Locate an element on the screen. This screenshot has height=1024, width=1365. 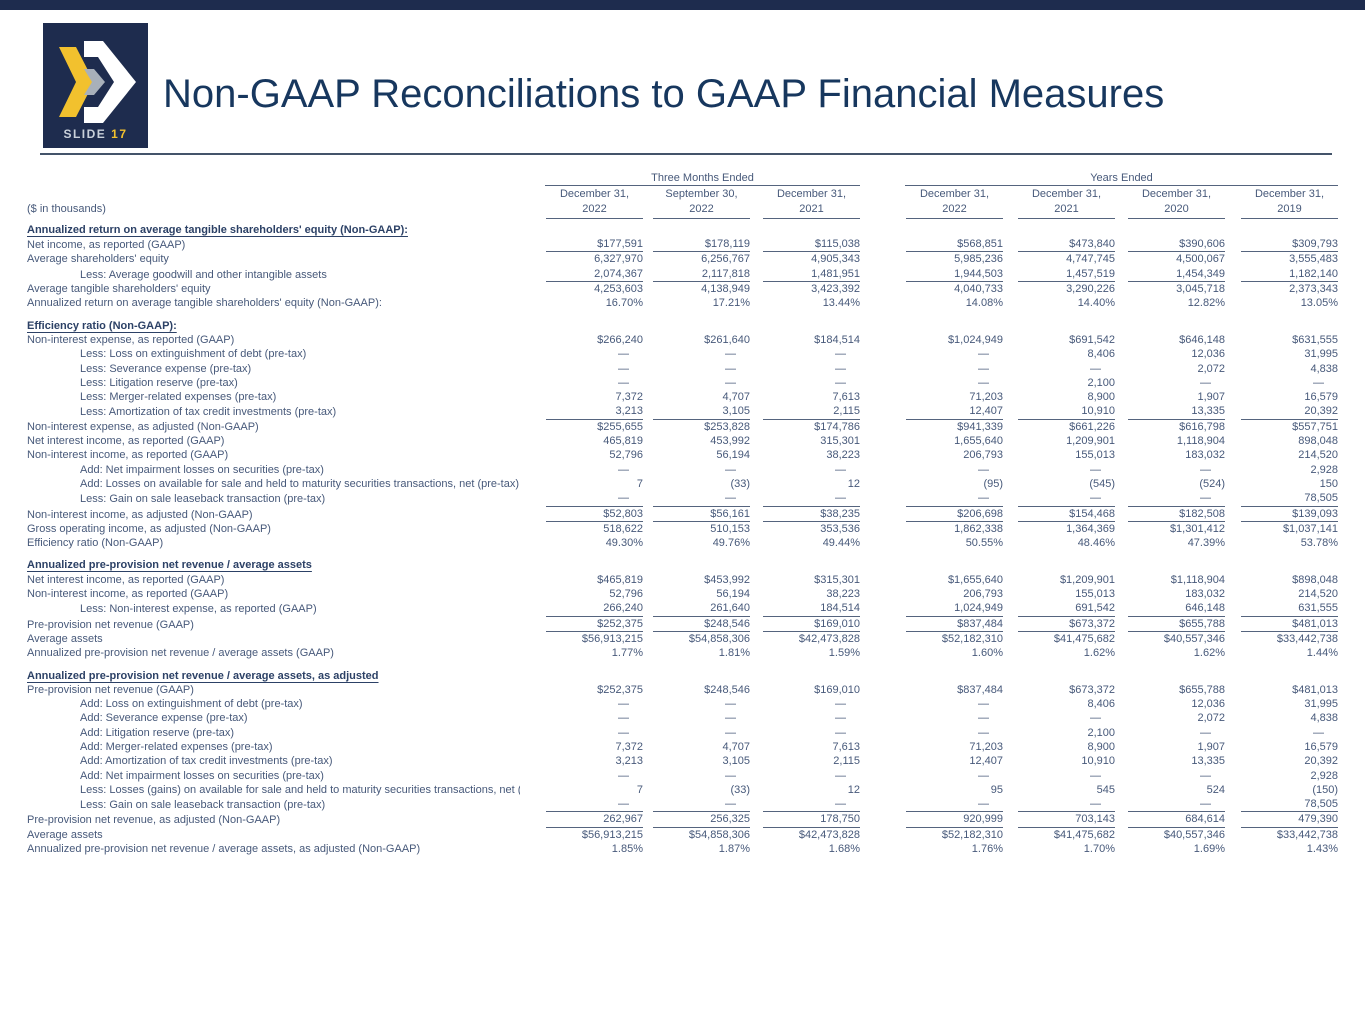
value-cell: 646,148 is located at coordinates (1170, 609).